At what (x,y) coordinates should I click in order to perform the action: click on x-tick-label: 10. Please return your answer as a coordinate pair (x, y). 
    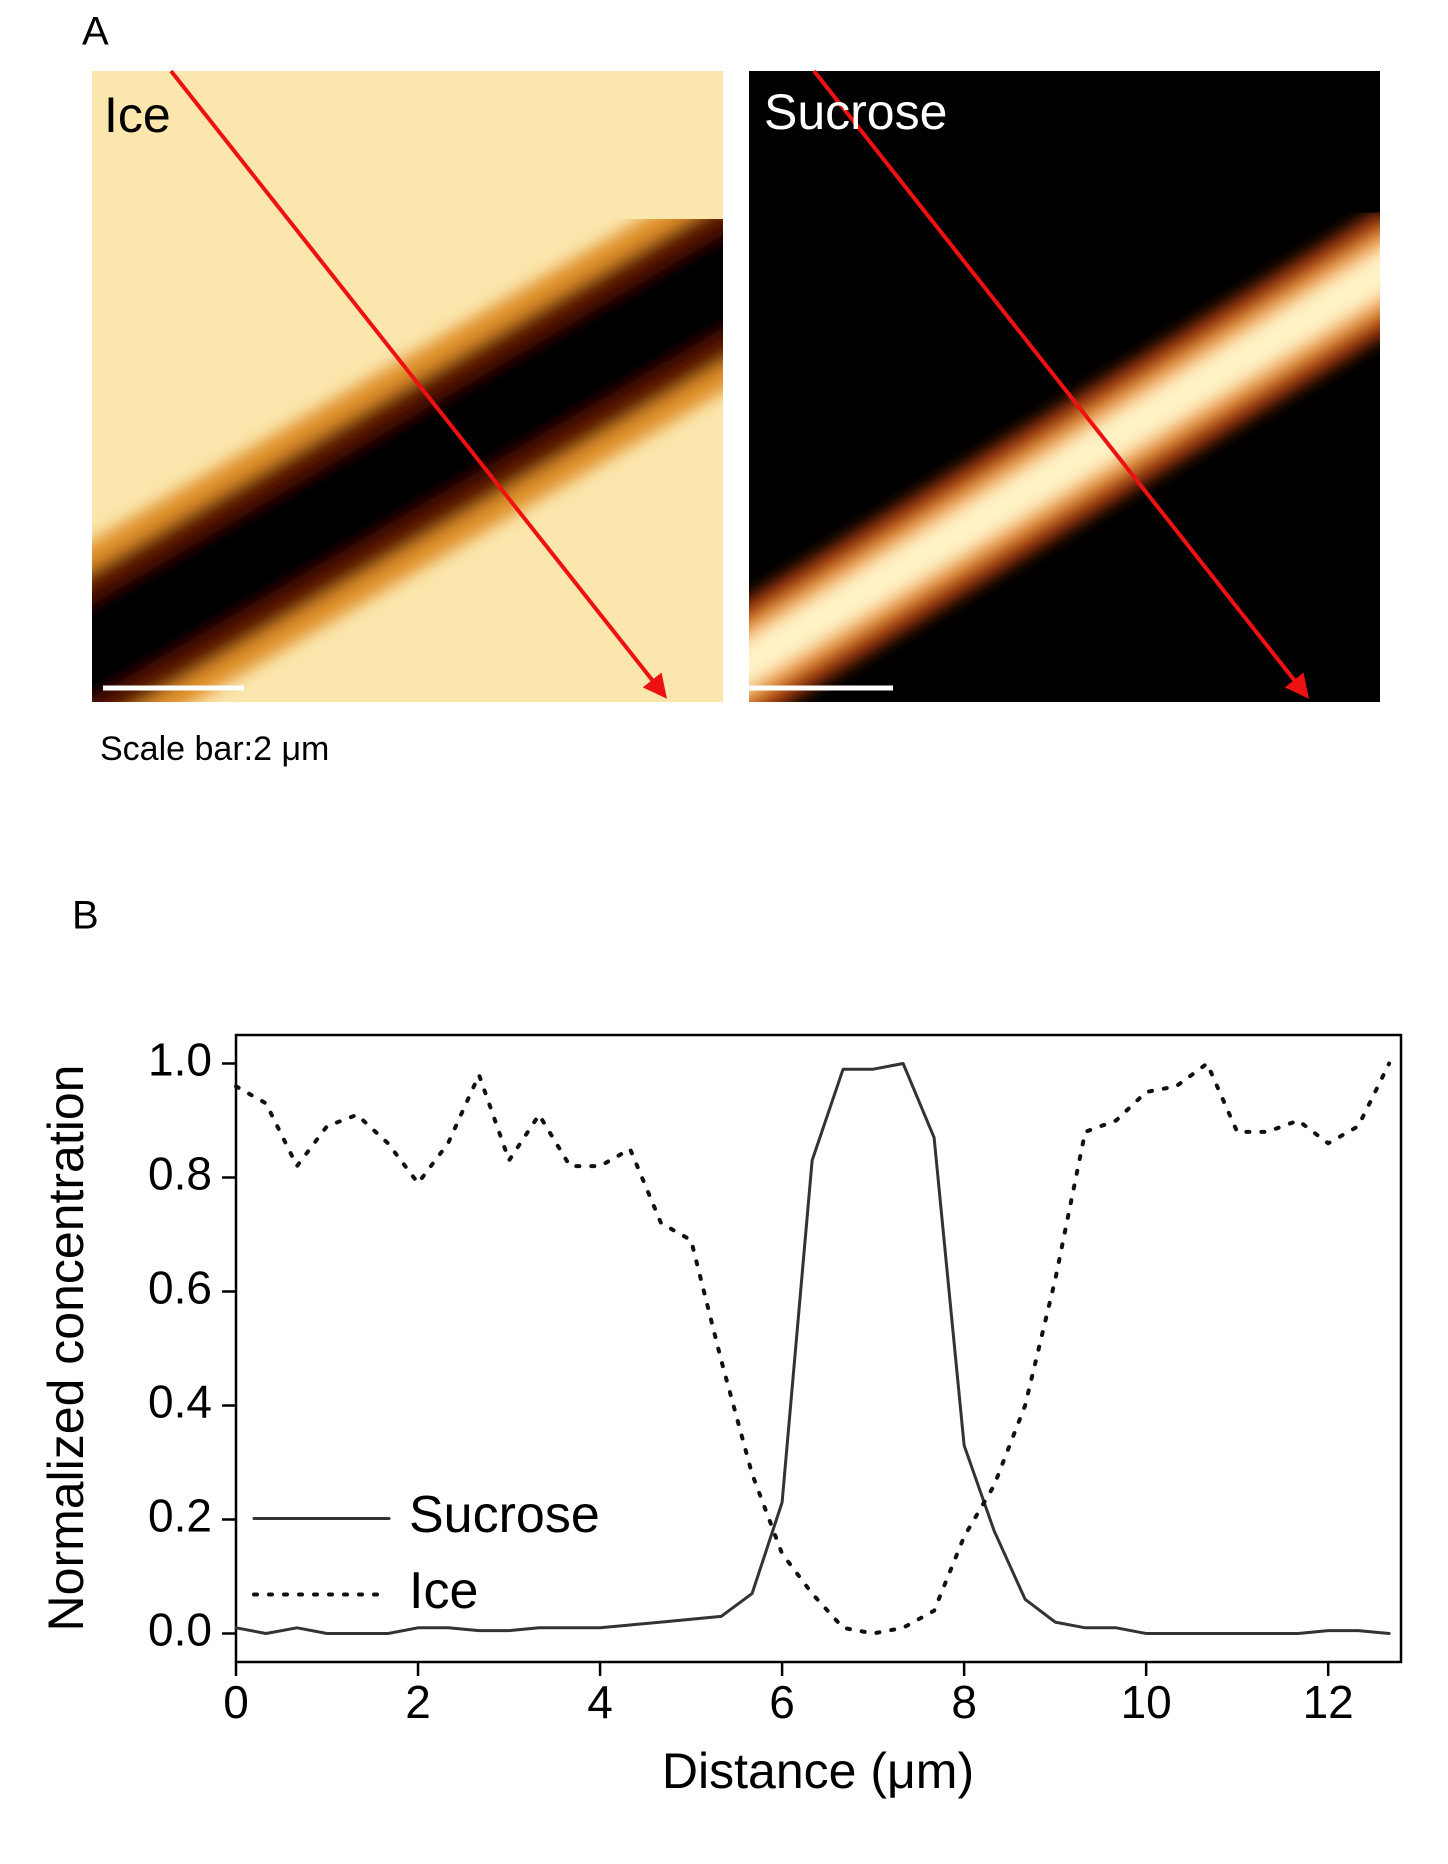
    Looking at the image, I should click on (1146, 1702).